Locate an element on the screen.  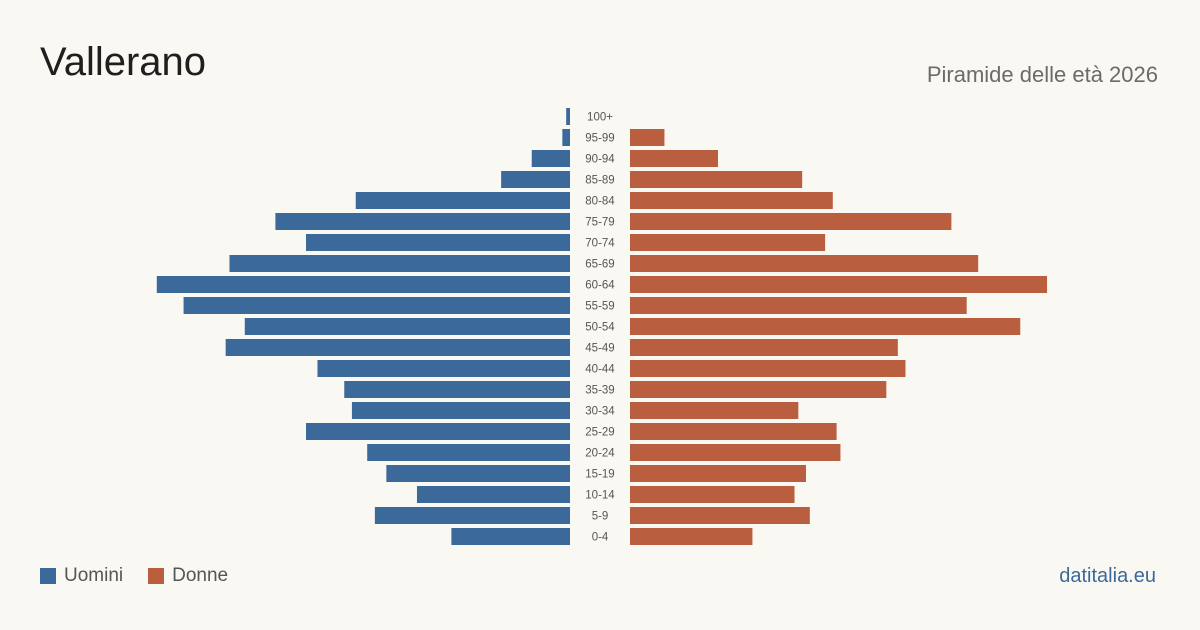
legend-swatch-men is located at coordinates (48, 576).